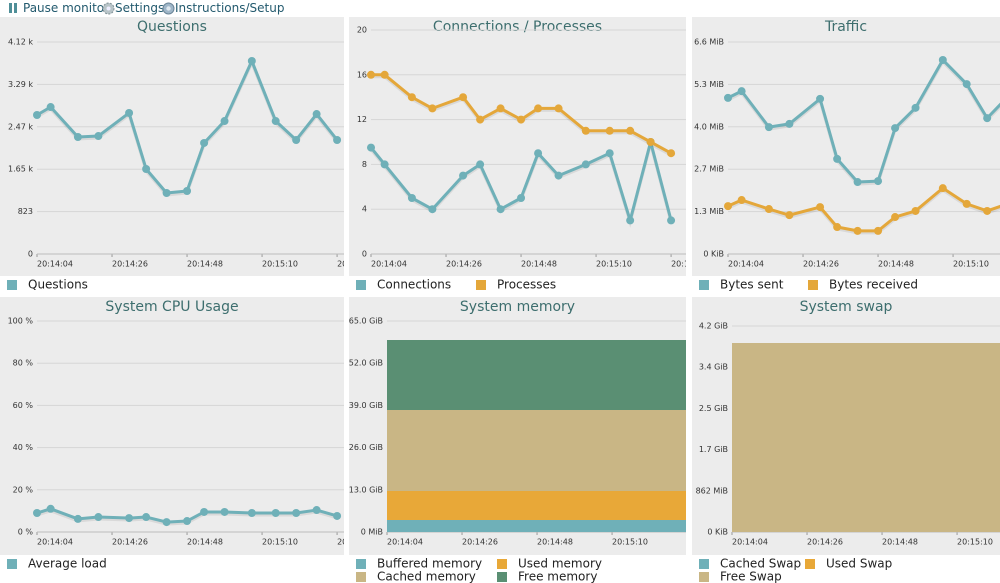 This screenshot has height=583, width=1000. Describe the element at coordinates (340, 542) in the screenshot. I see `x-tick-label: 20:15:32` at that location.